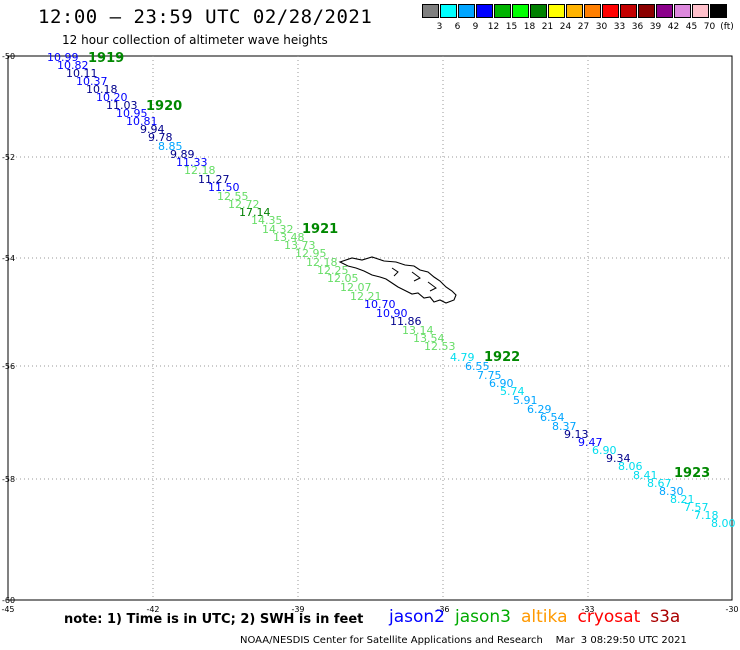 This screenshot has height=650, width=740. Describe the element at coordinates (244, 204) in the screenshot. I see `wave-height-label: 12.72` at that location.